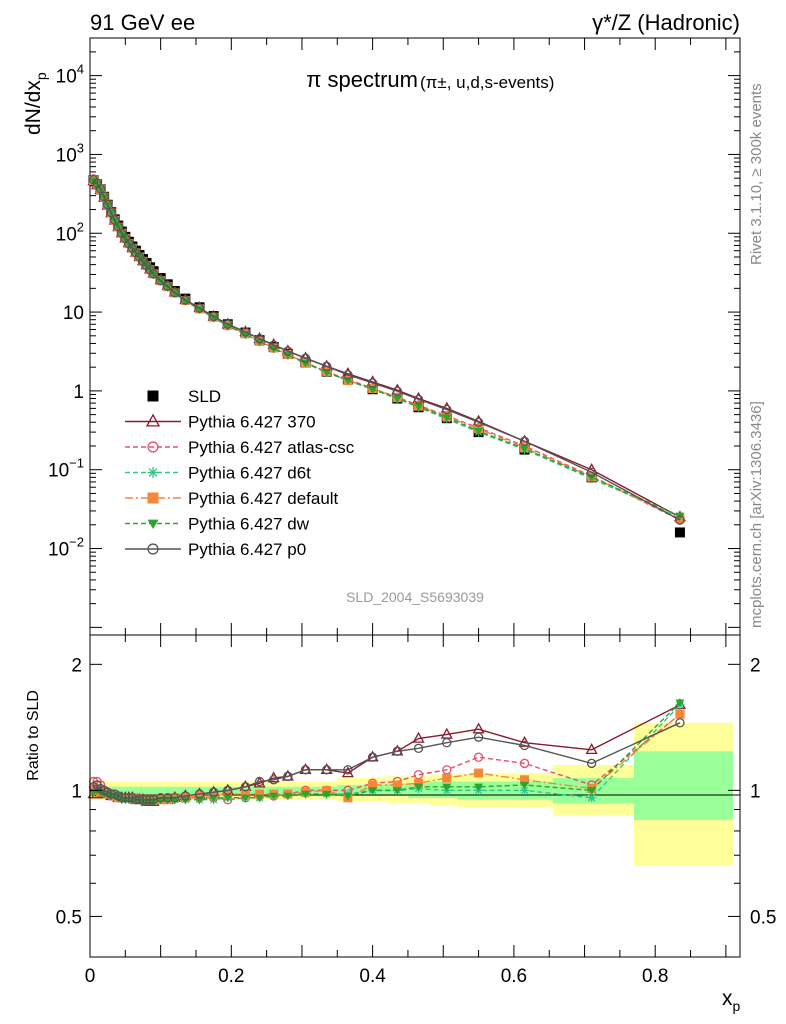 Image resolution: width=786 pixels, height=1024 pixels. What do you see at coordinates (73, 313) in the screenshot?
I see `y-tick-label: 10` at bounding box center [73, 313].